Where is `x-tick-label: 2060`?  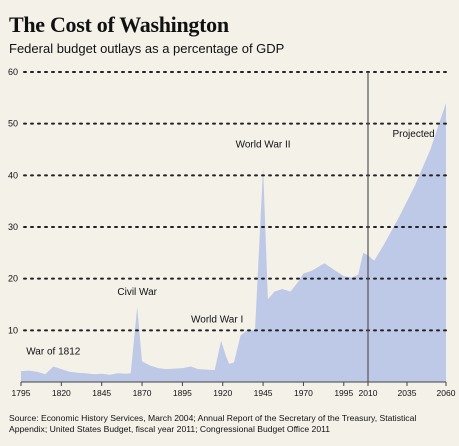
x-tick-label: 2060 is located at coordinates (446, 393).